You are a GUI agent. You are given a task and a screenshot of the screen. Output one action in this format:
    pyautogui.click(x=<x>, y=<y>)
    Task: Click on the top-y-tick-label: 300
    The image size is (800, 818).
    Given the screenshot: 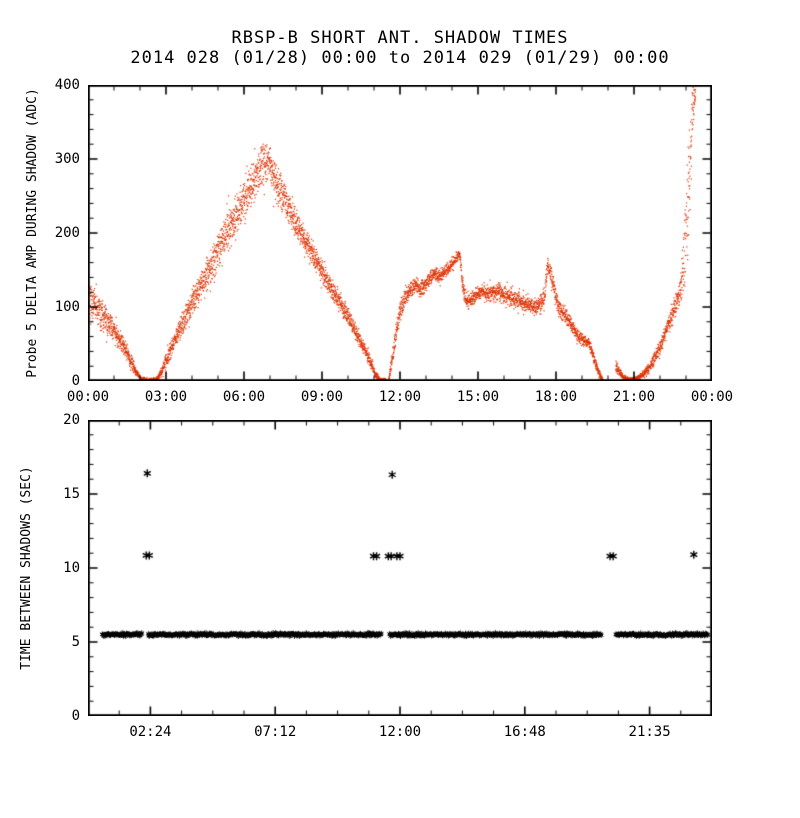 What is the action you would take?
    pyautogui.click(x=67, y=159)
    